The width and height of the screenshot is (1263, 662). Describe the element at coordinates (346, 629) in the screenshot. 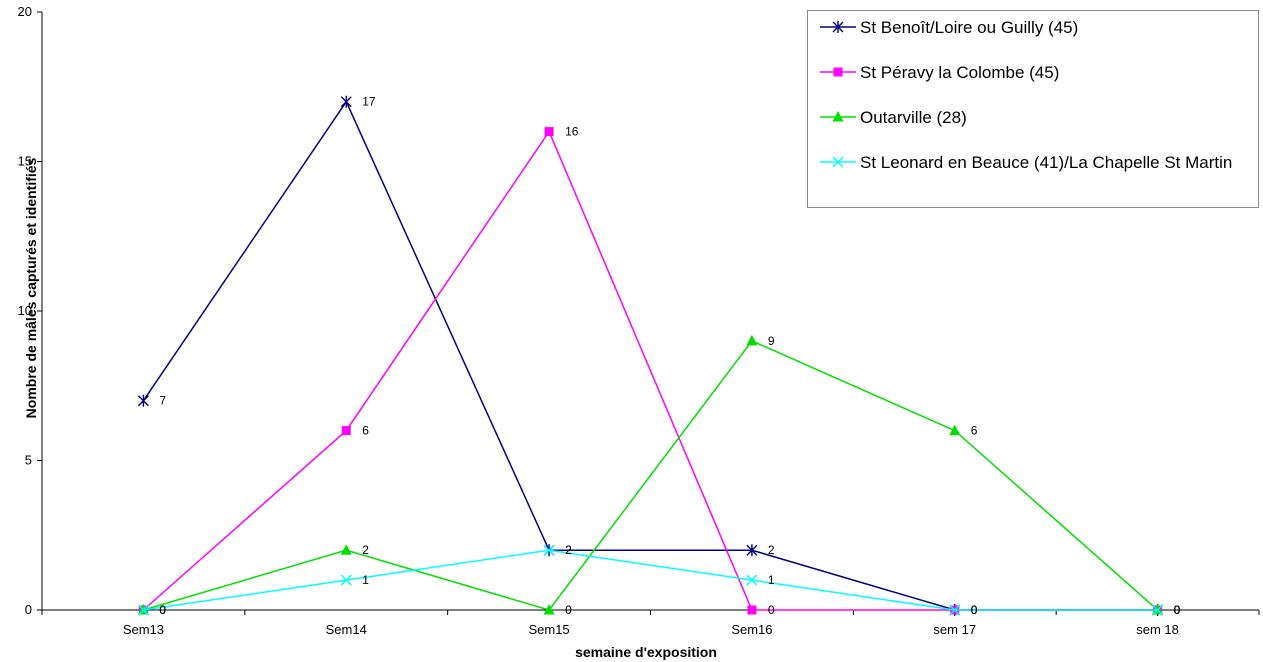

I see `x-tick-label: Sem14` at that location.